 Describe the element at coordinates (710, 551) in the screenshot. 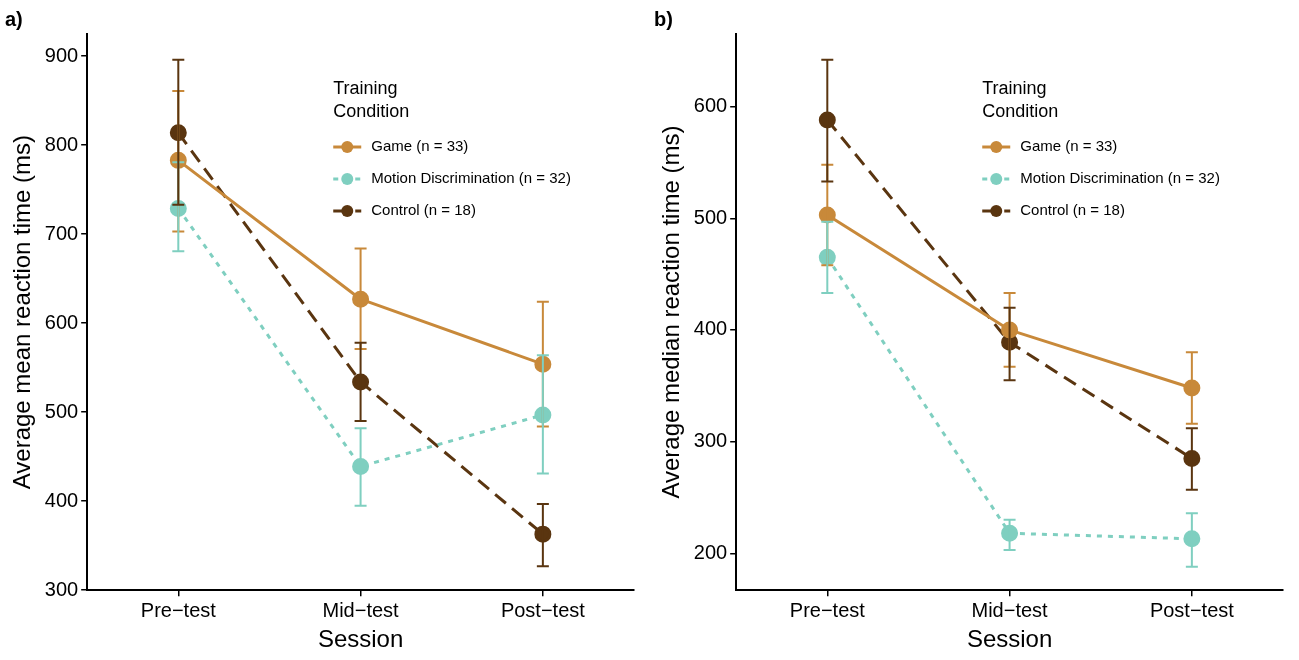

I see `y-tick-label: 200` at that location.